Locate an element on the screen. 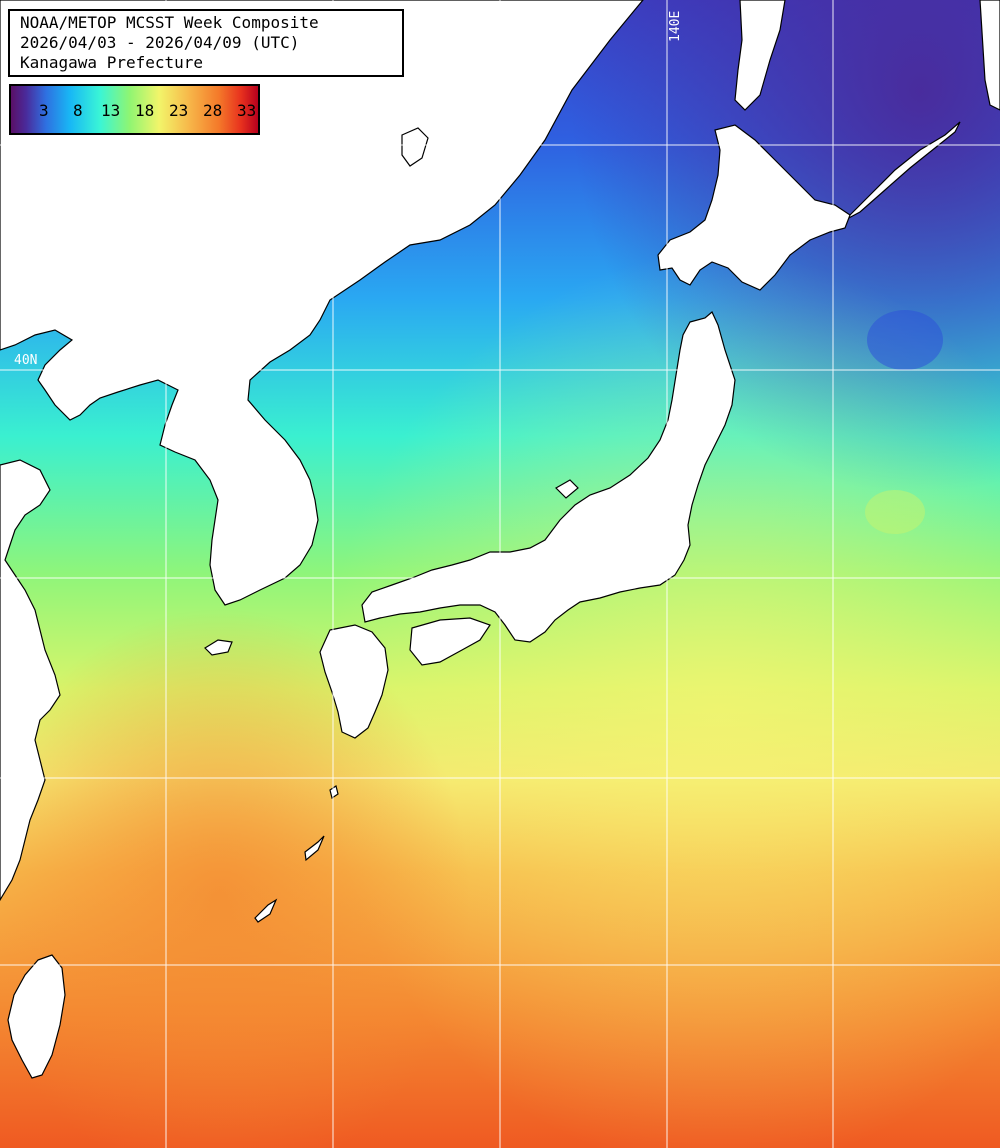 This screenshot has height=1148, width=1000. legend-tick-5: 23 is located at coordinates (179, 110).